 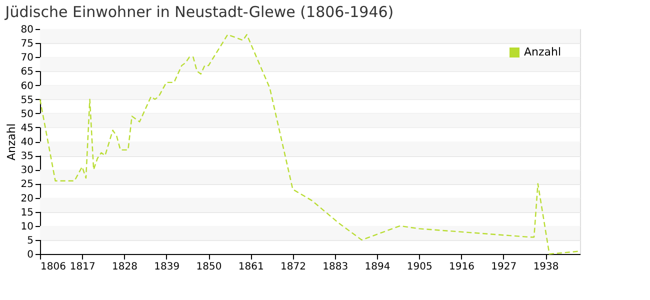 I want to click on y-tick-label: 45, so click(x=27, y=128).